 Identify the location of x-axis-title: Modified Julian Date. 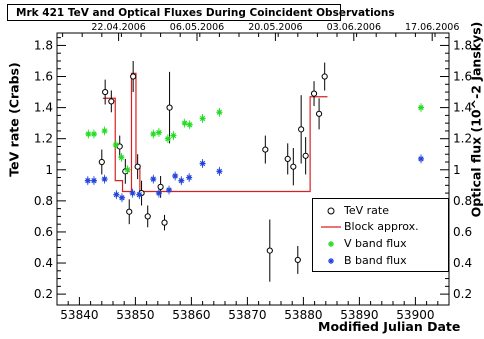
(389, 326).